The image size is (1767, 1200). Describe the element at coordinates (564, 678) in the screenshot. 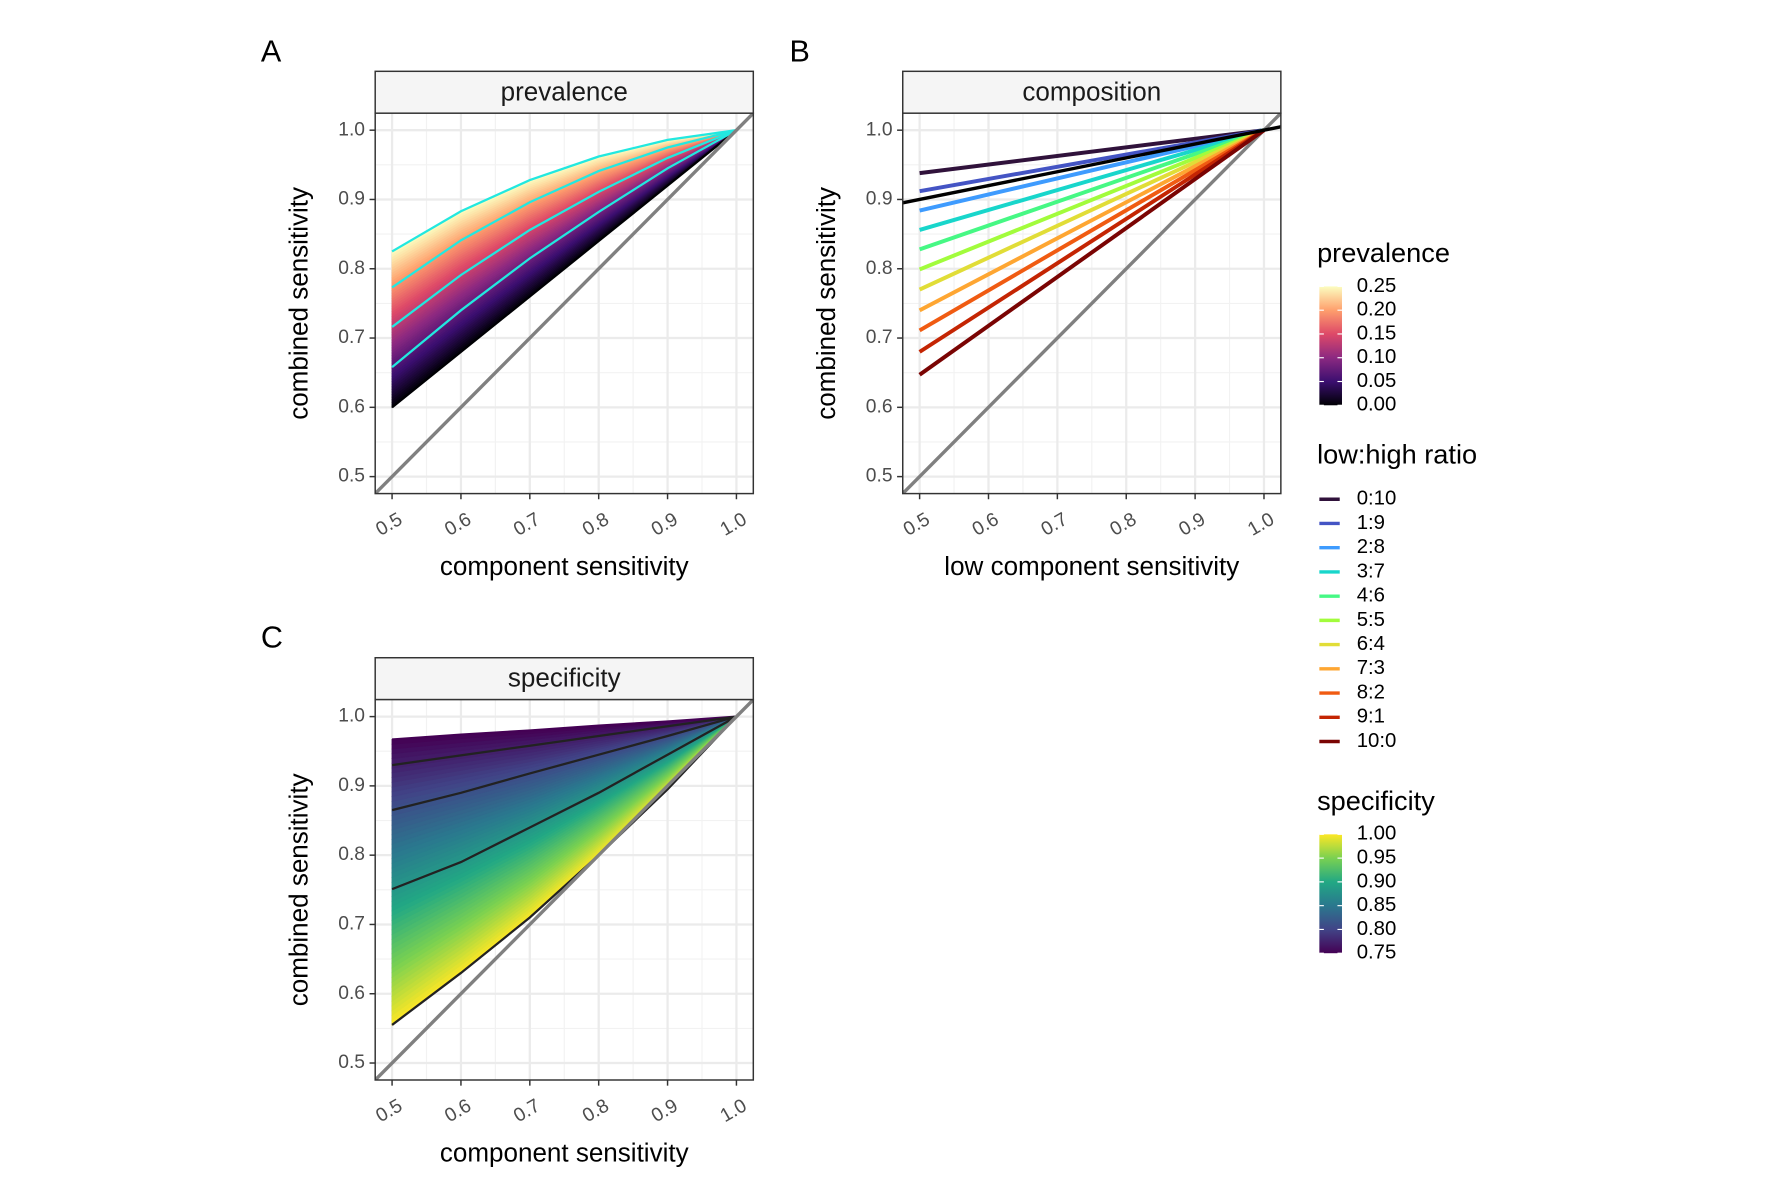

I see `strip-title: specificity` at that location.